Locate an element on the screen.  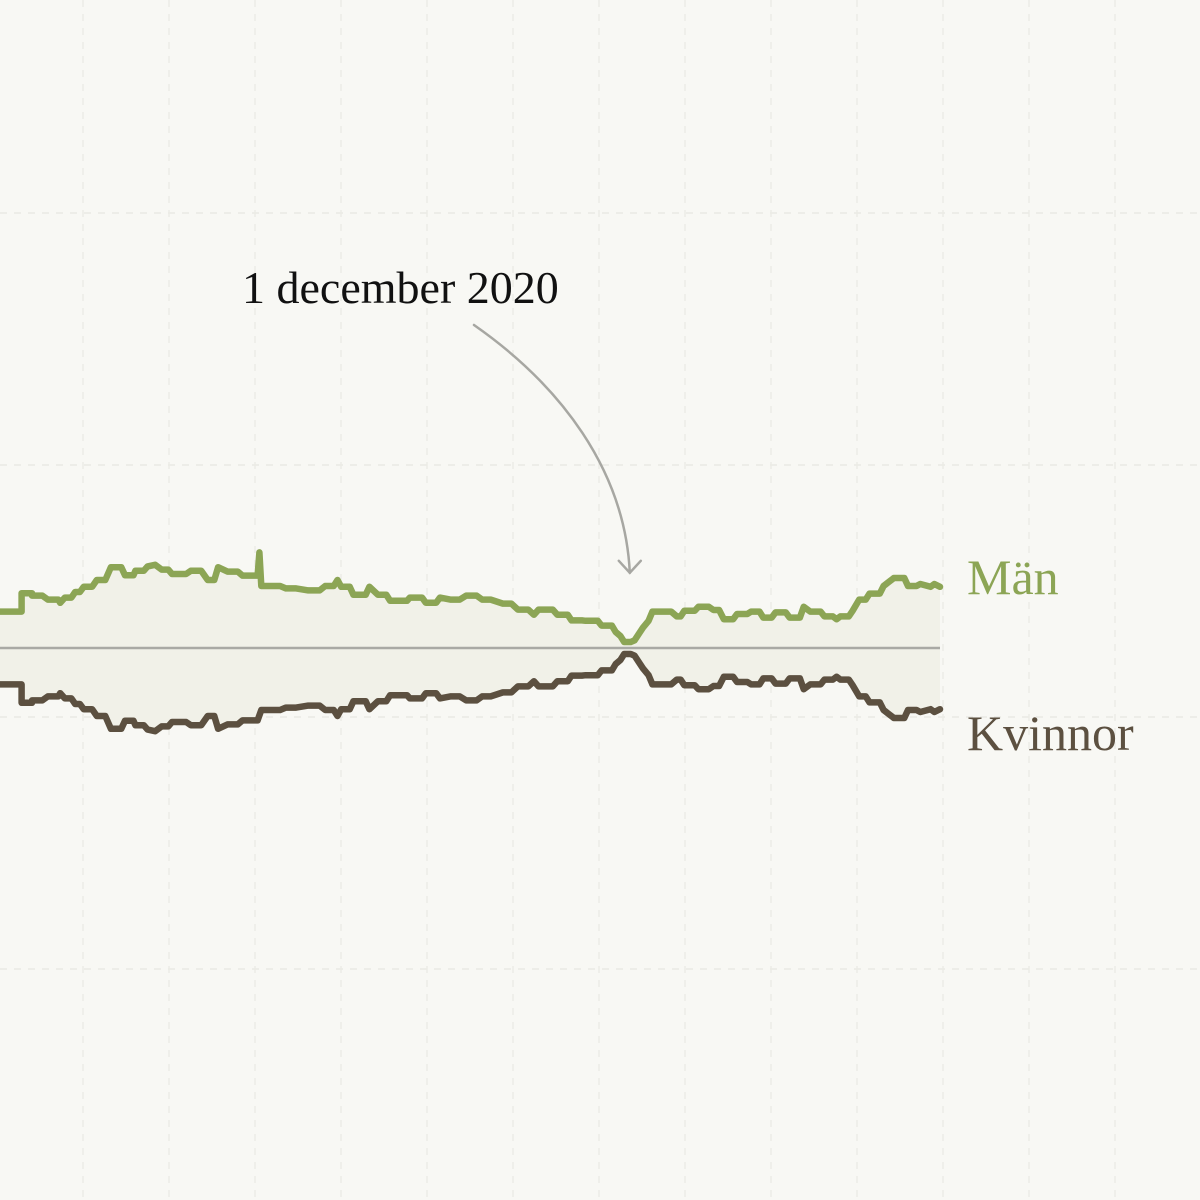
series-line-m-n is located at coordinates (472, 597).